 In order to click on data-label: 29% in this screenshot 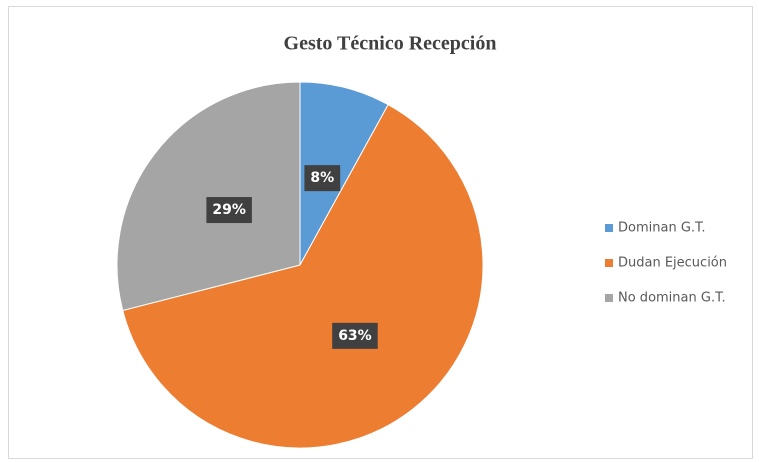, I will do `click(229, 210)`.